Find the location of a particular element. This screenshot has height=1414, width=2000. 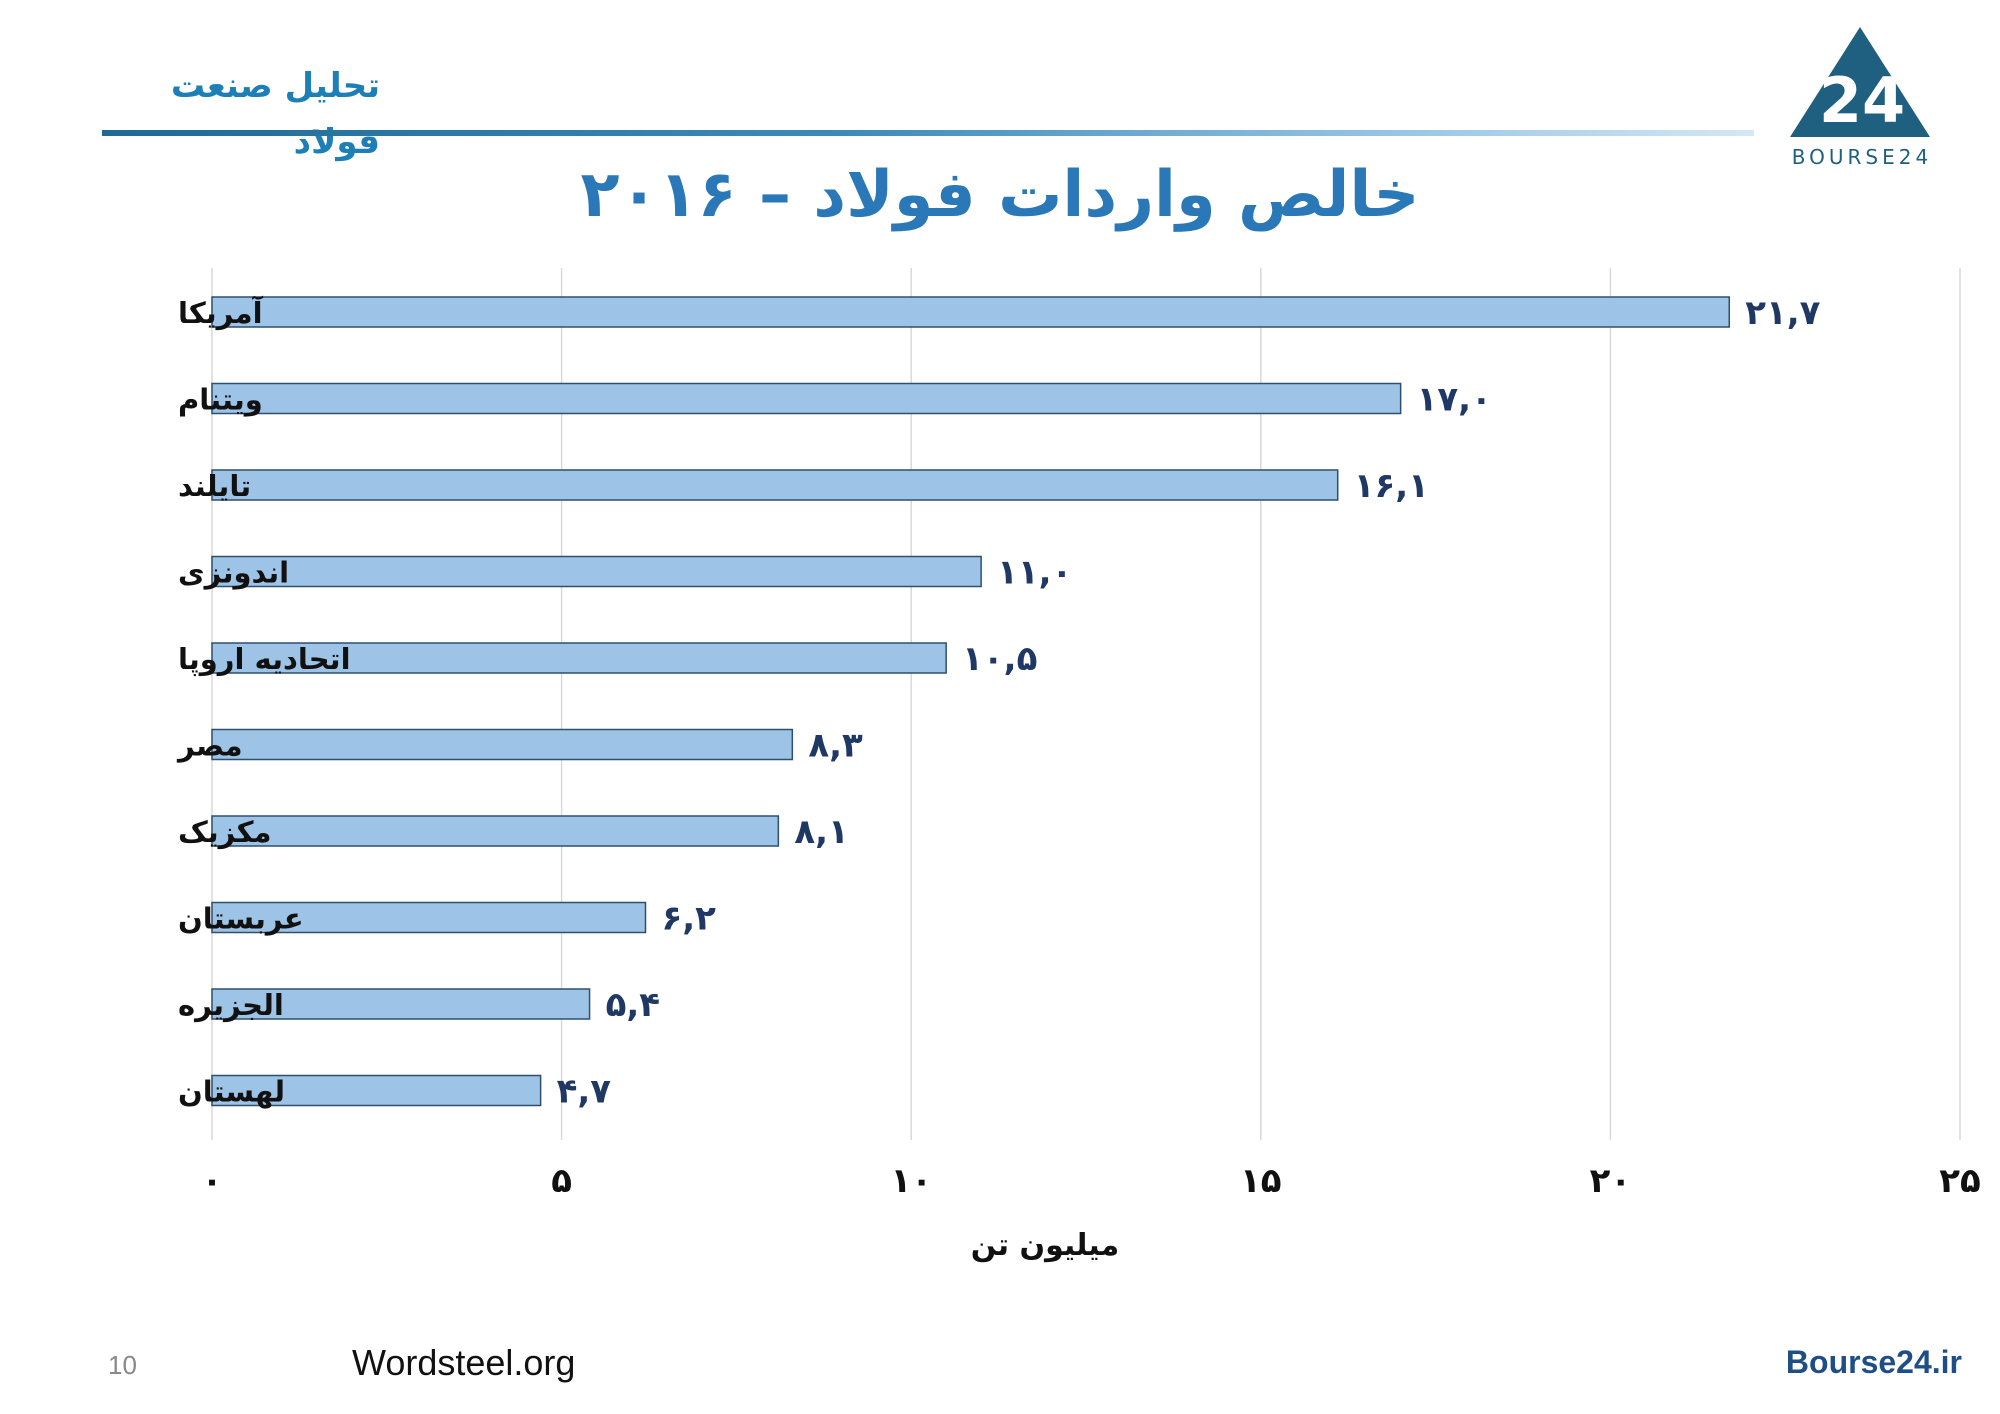

logo-text: BOURSE24 is located at coordinates (1862, 157).